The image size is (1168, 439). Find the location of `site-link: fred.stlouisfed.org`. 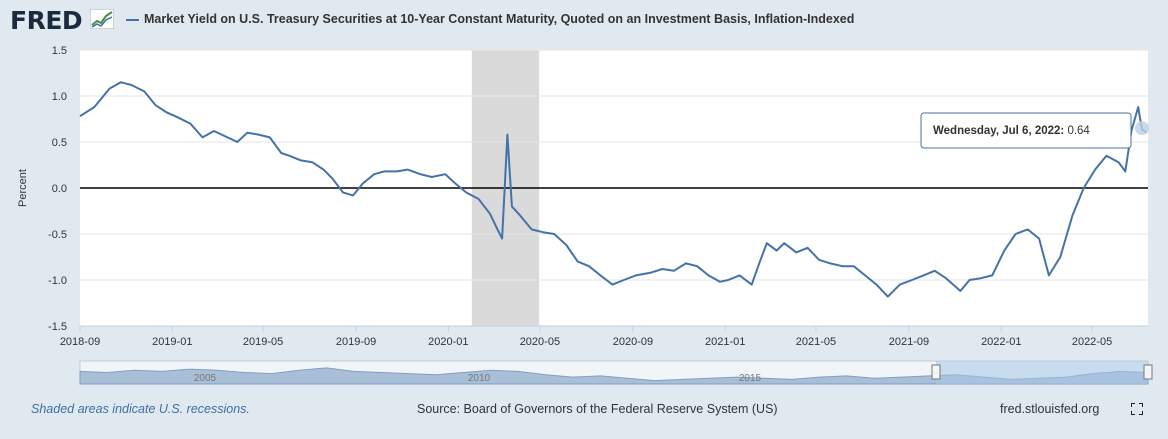

site-link: fred.stlouisfed.org is located at coordinates (1050, 409).